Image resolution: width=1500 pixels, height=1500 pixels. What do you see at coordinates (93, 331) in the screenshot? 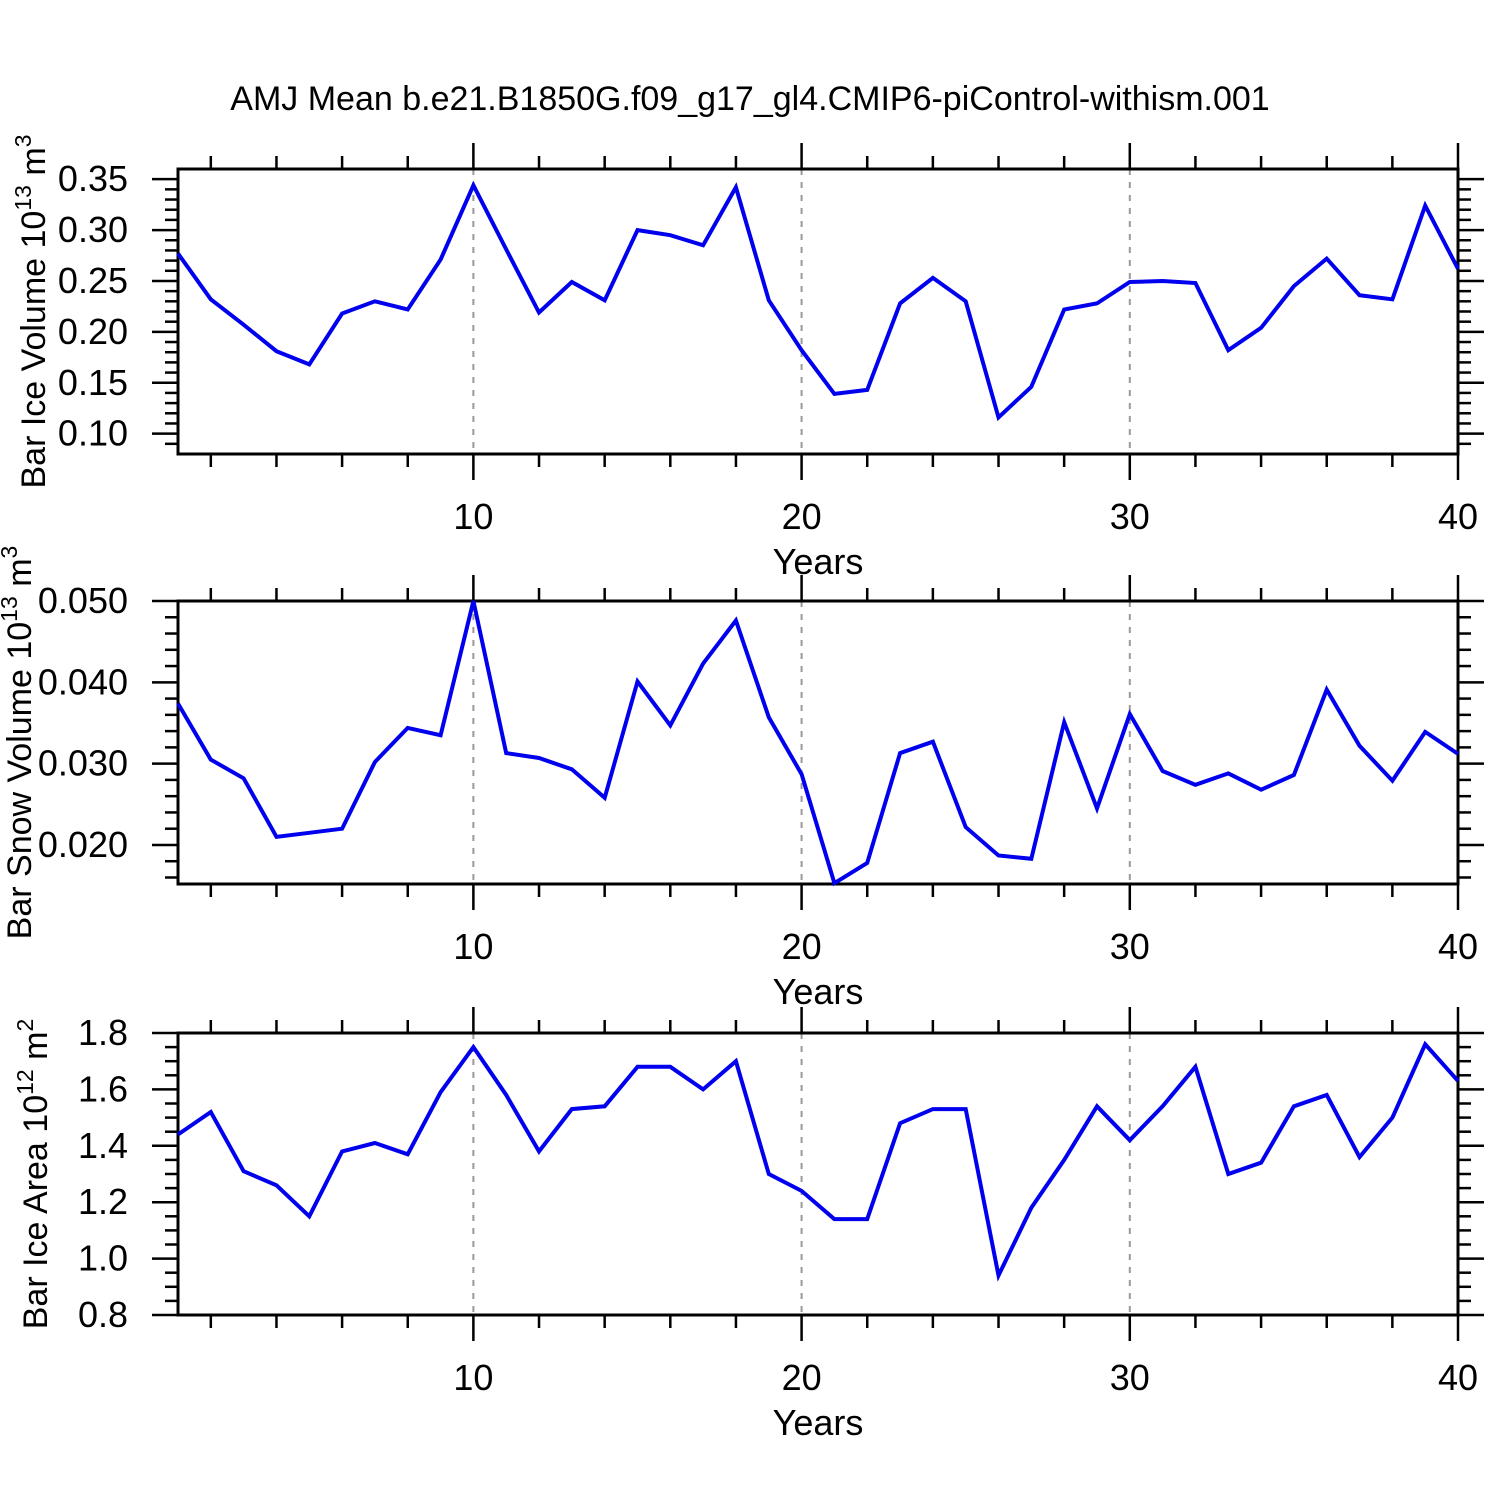
I see `y-tick-label: 0.20` at bounding box center [93, 331].